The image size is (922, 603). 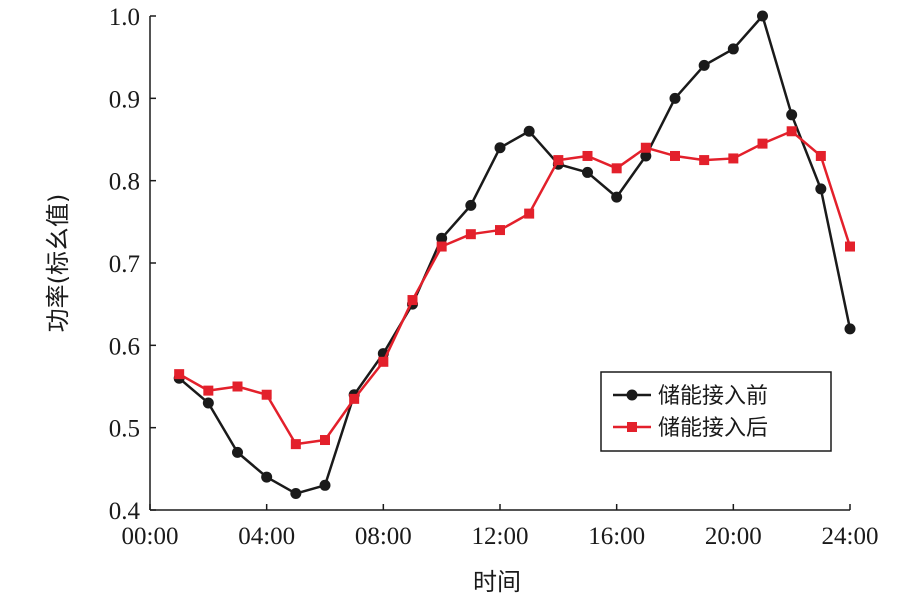 What do you see at coordinates (616, 536) in the screenshot?
I see `x-tick-label: 16:00` at bounding box center [616, 536].